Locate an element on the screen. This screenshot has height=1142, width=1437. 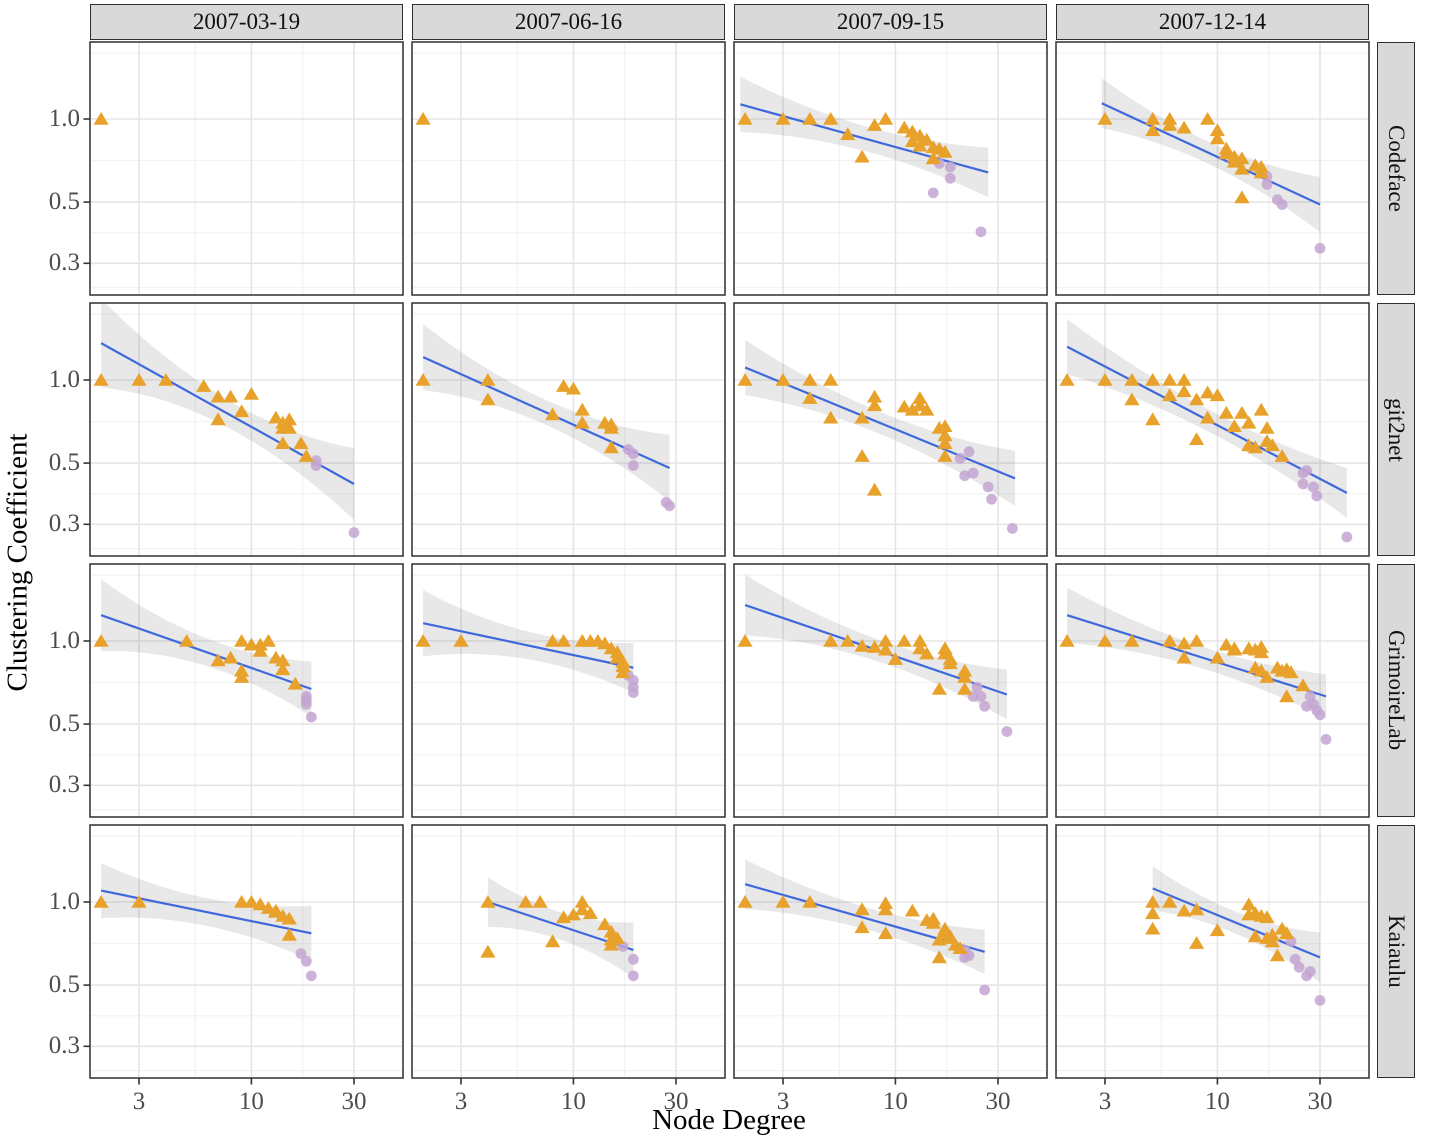
x-tick-label: 30 is located at coordinates (676, 1101).